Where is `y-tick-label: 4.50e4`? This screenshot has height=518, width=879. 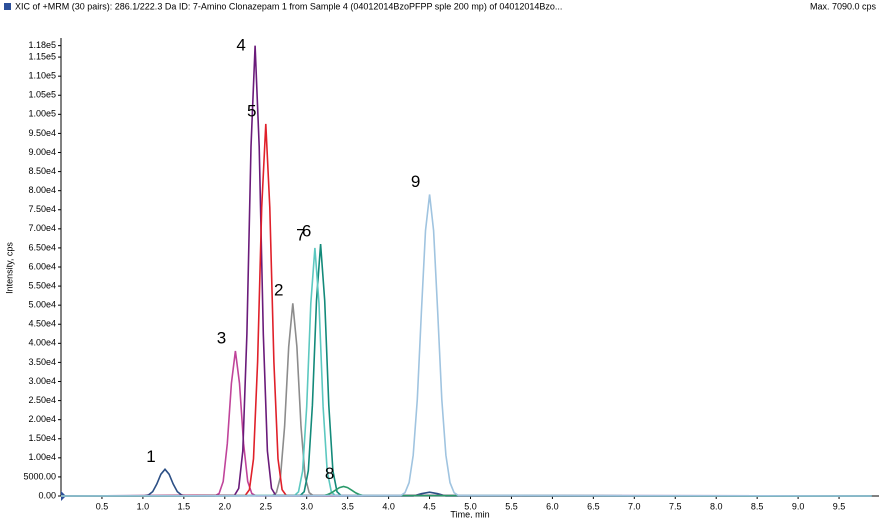
y-tick-label: 4.50e4 is located at coordinates (42, 324).